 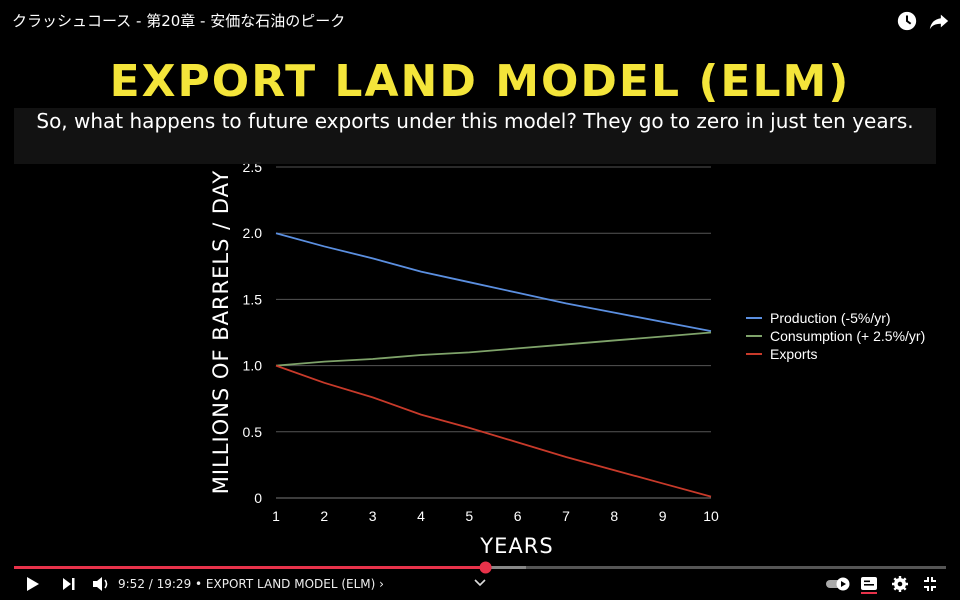 I want to click on play-icon, so click(x=33, y=584).